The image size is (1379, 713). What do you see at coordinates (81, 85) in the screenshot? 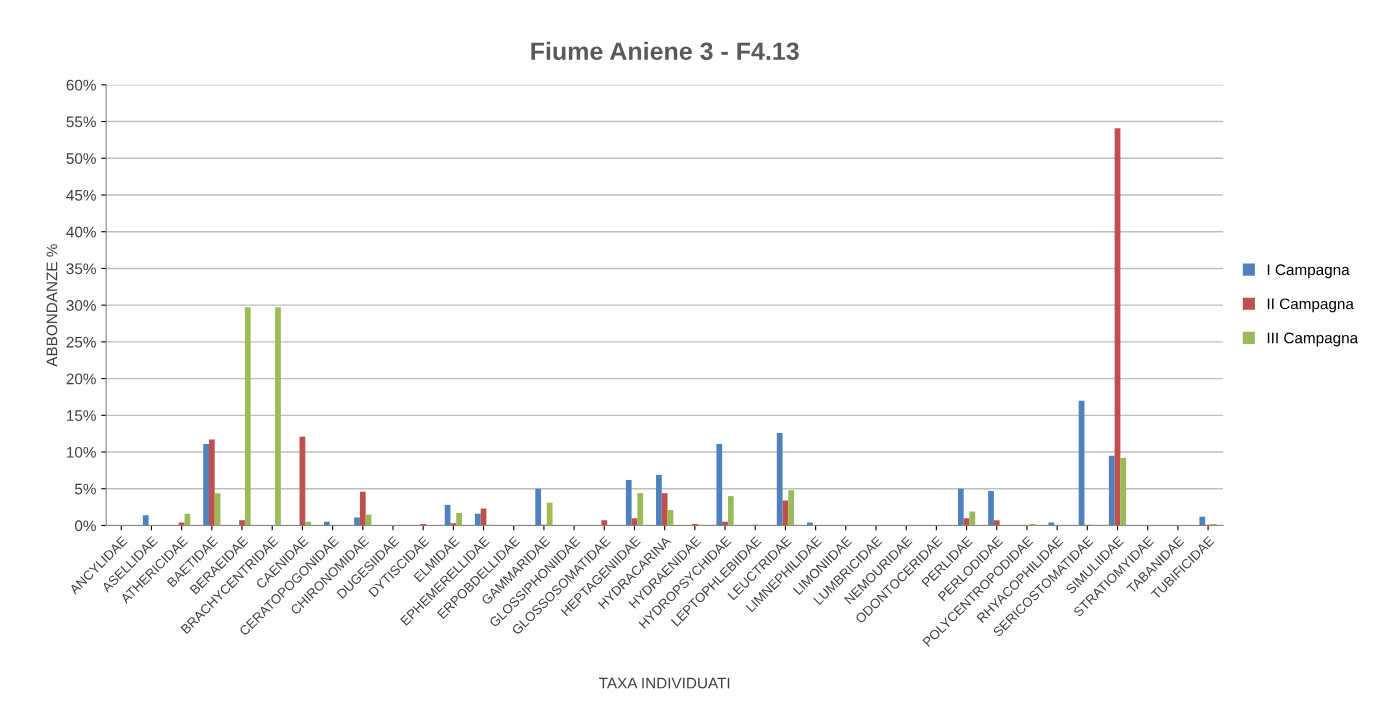
I see `y-tick-label: 60%` at bounding box center [81, 85].